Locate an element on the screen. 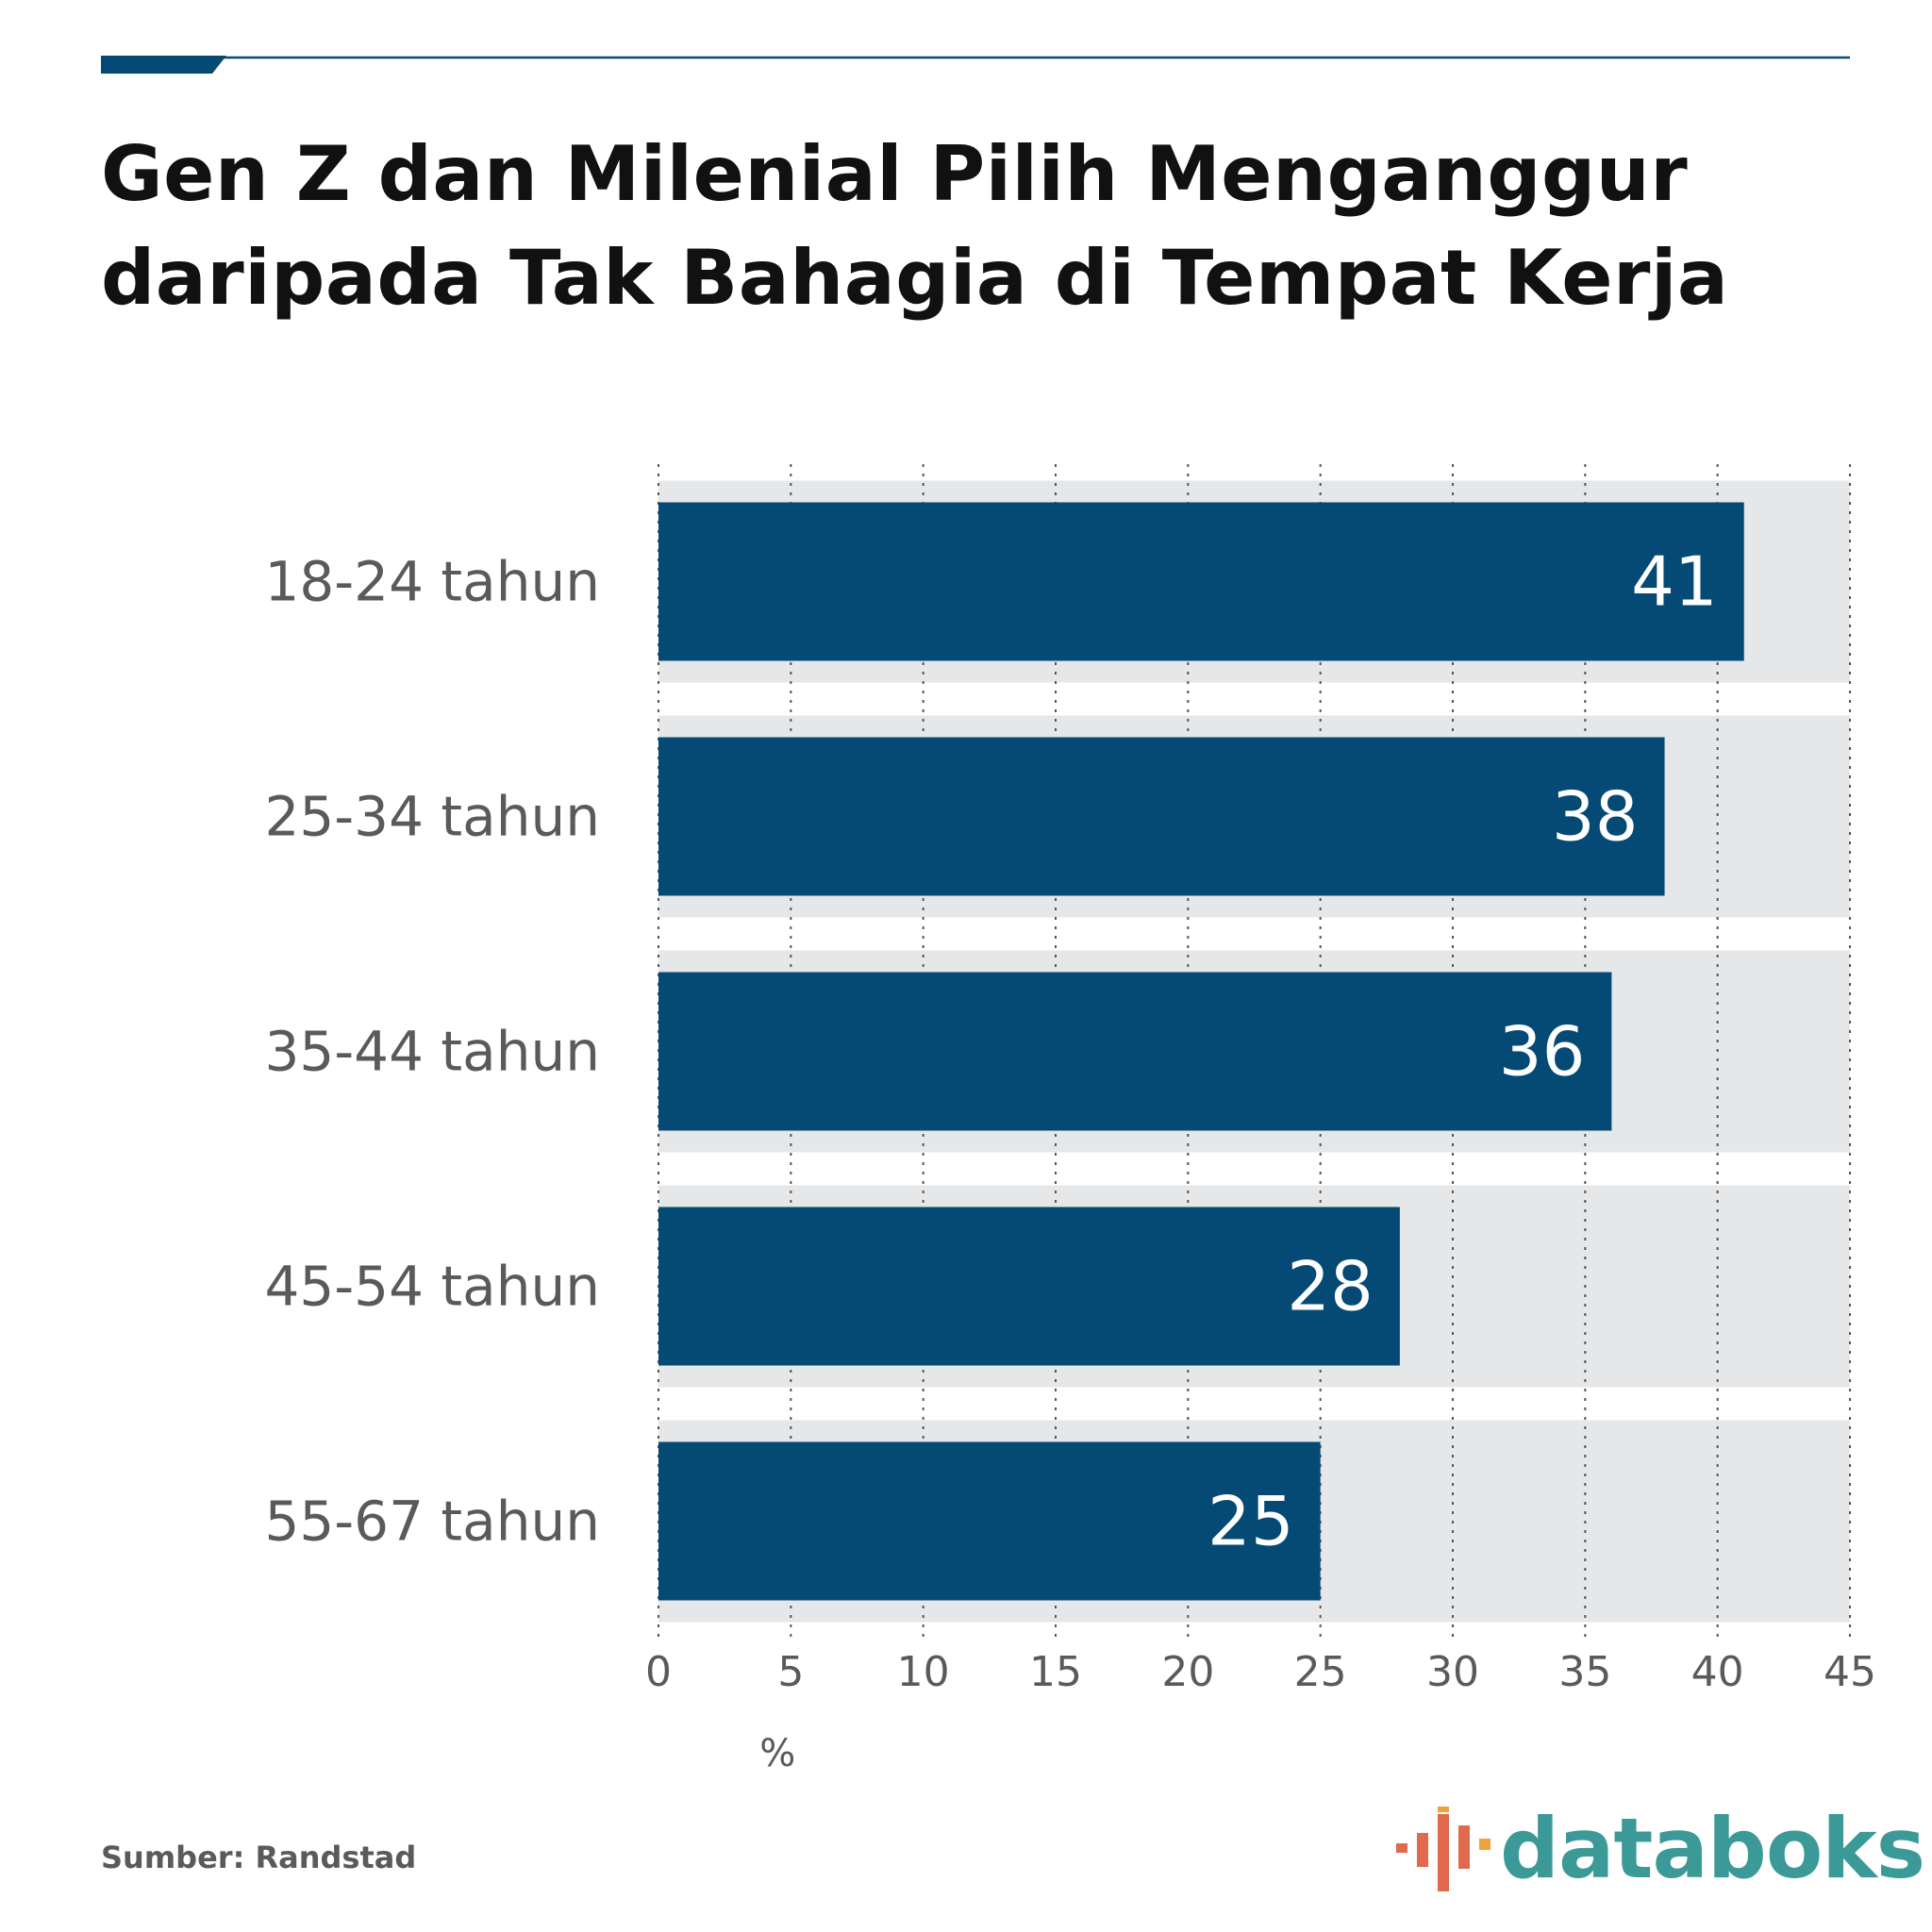 The width and height of the screenshot is (1932, 1932). databoks-logo: databoks is located at coordinates (1660, 1853).